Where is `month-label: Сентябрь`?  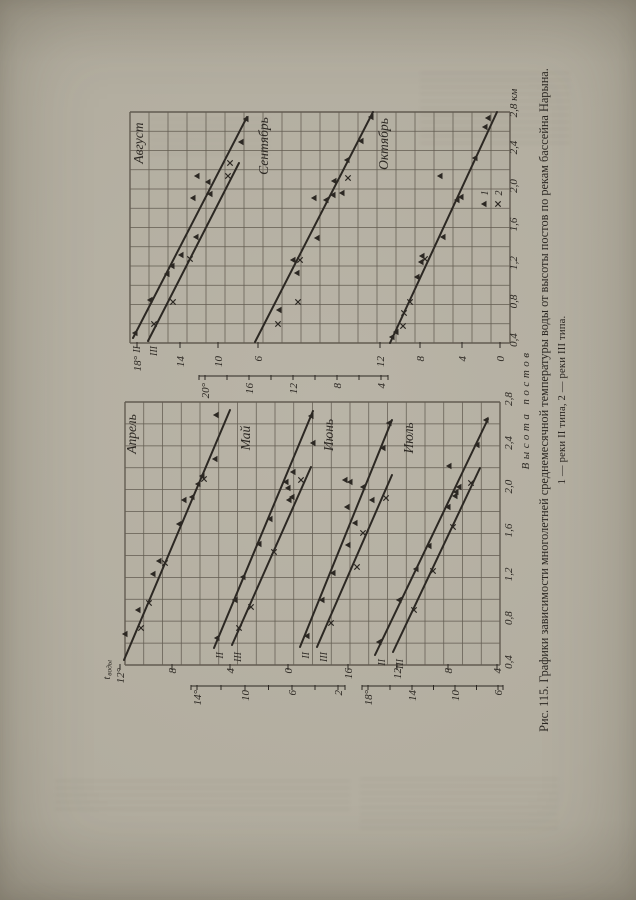
month-label: Сентябрь is located at coordinates (263, 146).